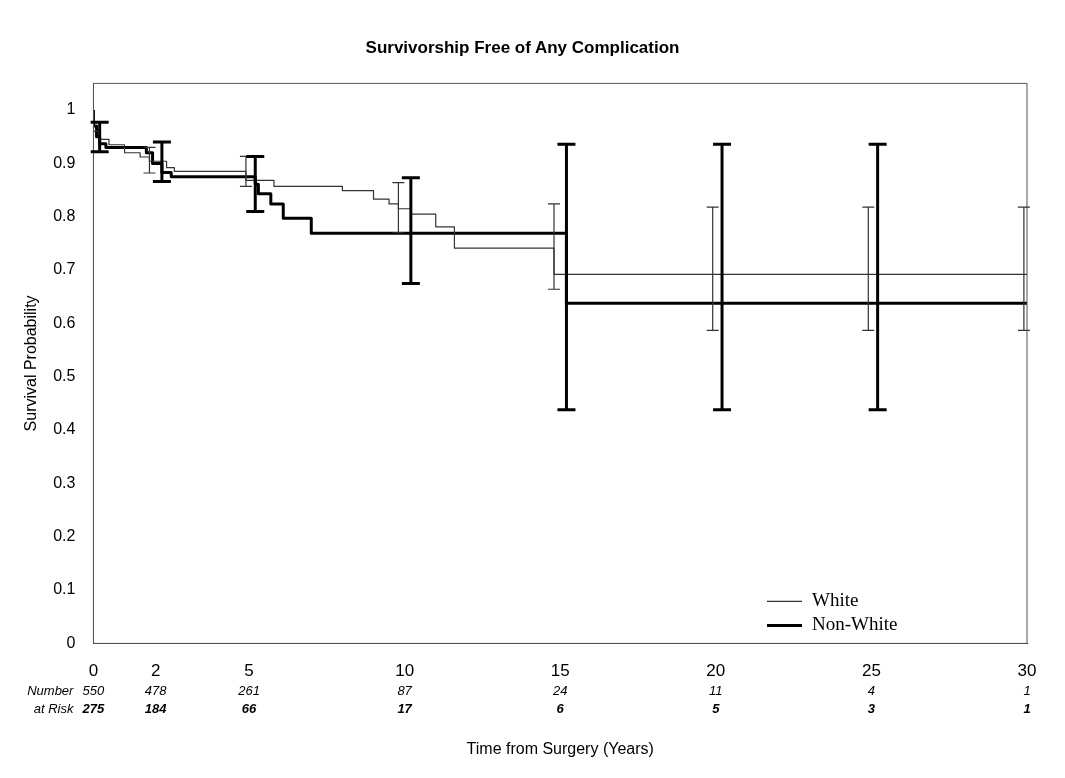 Image resolution: width=1065 pixels, height=778 pixels. What do you see at coordinates (405, 708) in the screenshot?
I see `text: 17` at bounding box center [405, 708].